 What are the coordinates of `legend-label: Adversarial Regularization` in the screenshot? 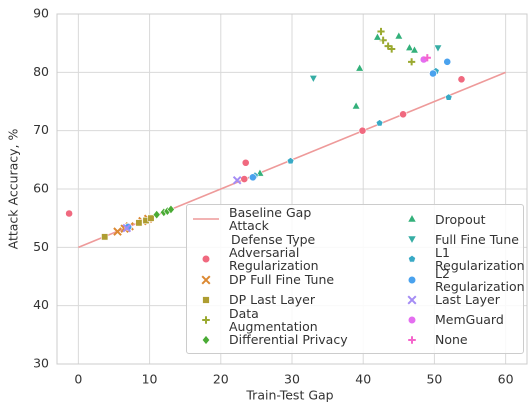 It's located at (274, 259).